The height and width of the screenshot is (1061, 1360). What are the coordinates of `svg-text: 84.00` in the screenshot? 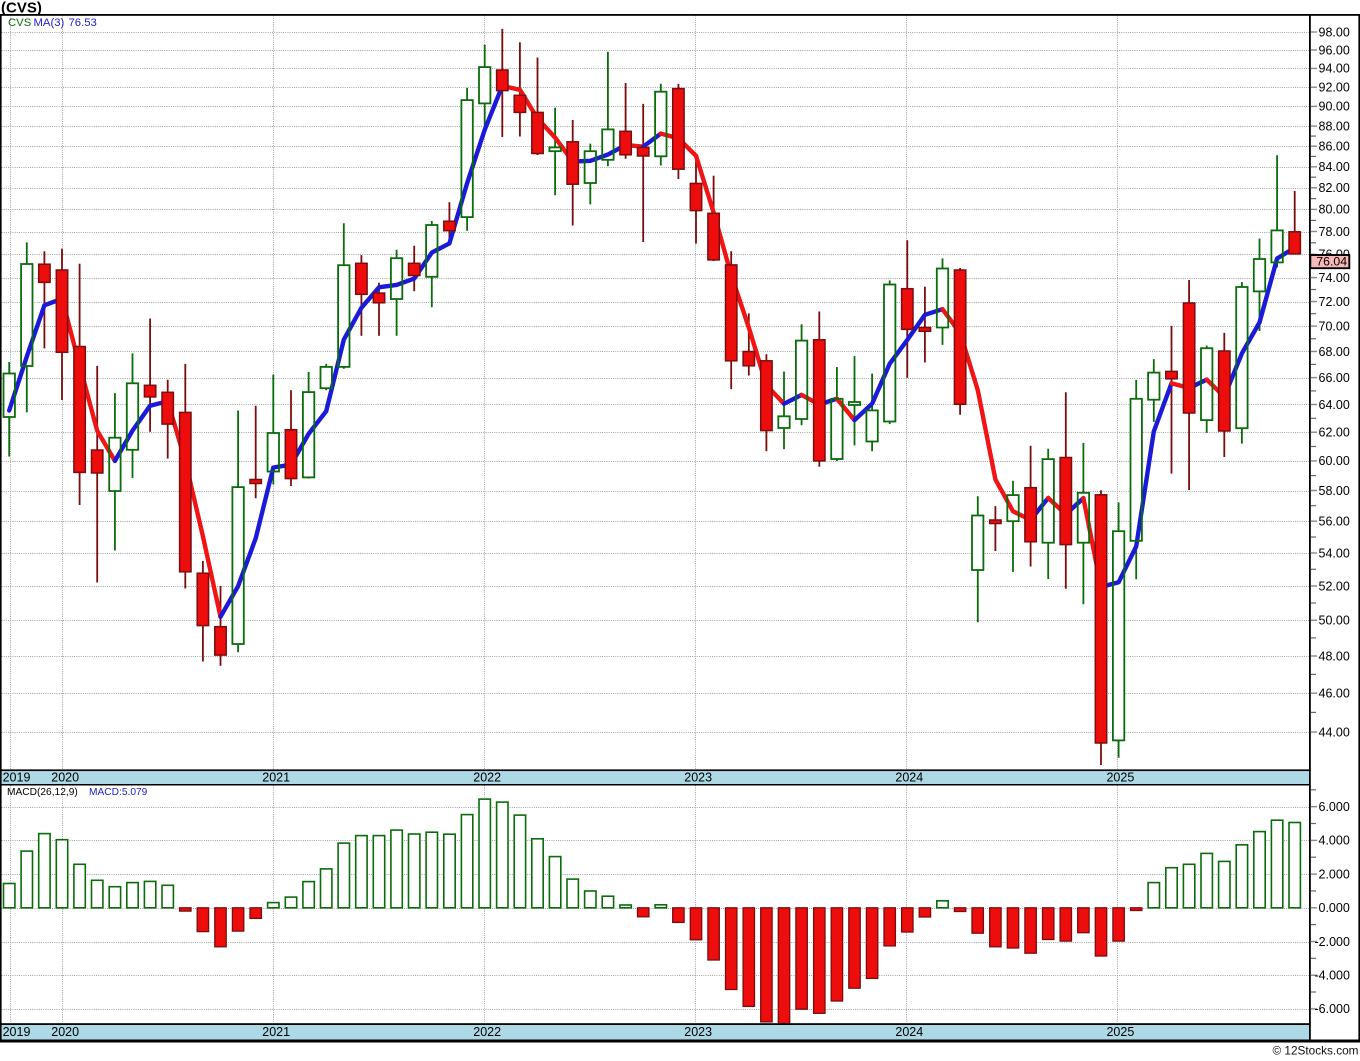 It's located at (1334, 167).